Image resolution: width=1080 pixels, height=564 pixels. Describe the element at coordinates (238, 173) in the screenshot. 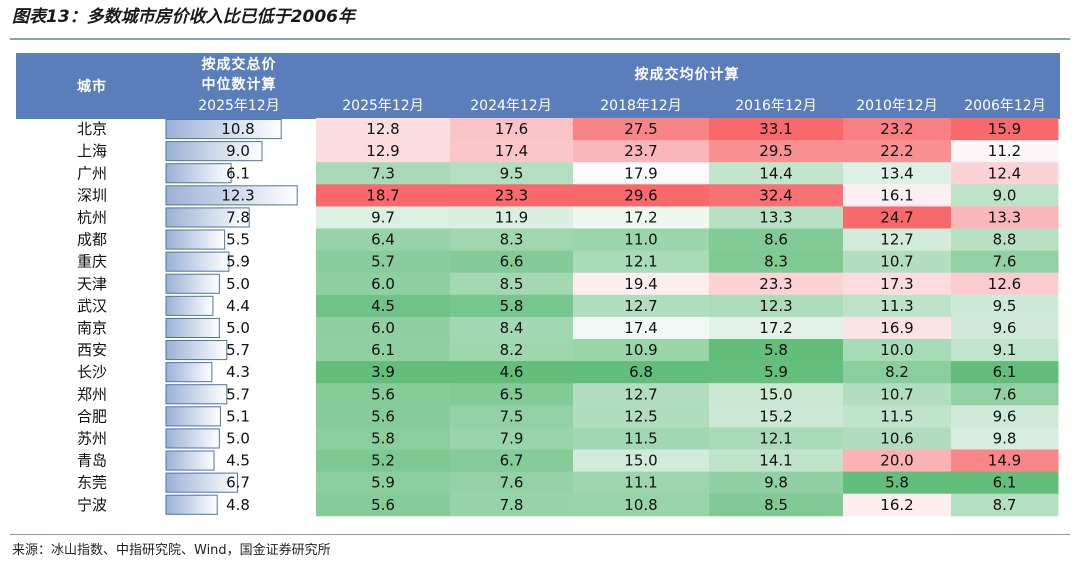

I see `median-value: 6.1` at that location.